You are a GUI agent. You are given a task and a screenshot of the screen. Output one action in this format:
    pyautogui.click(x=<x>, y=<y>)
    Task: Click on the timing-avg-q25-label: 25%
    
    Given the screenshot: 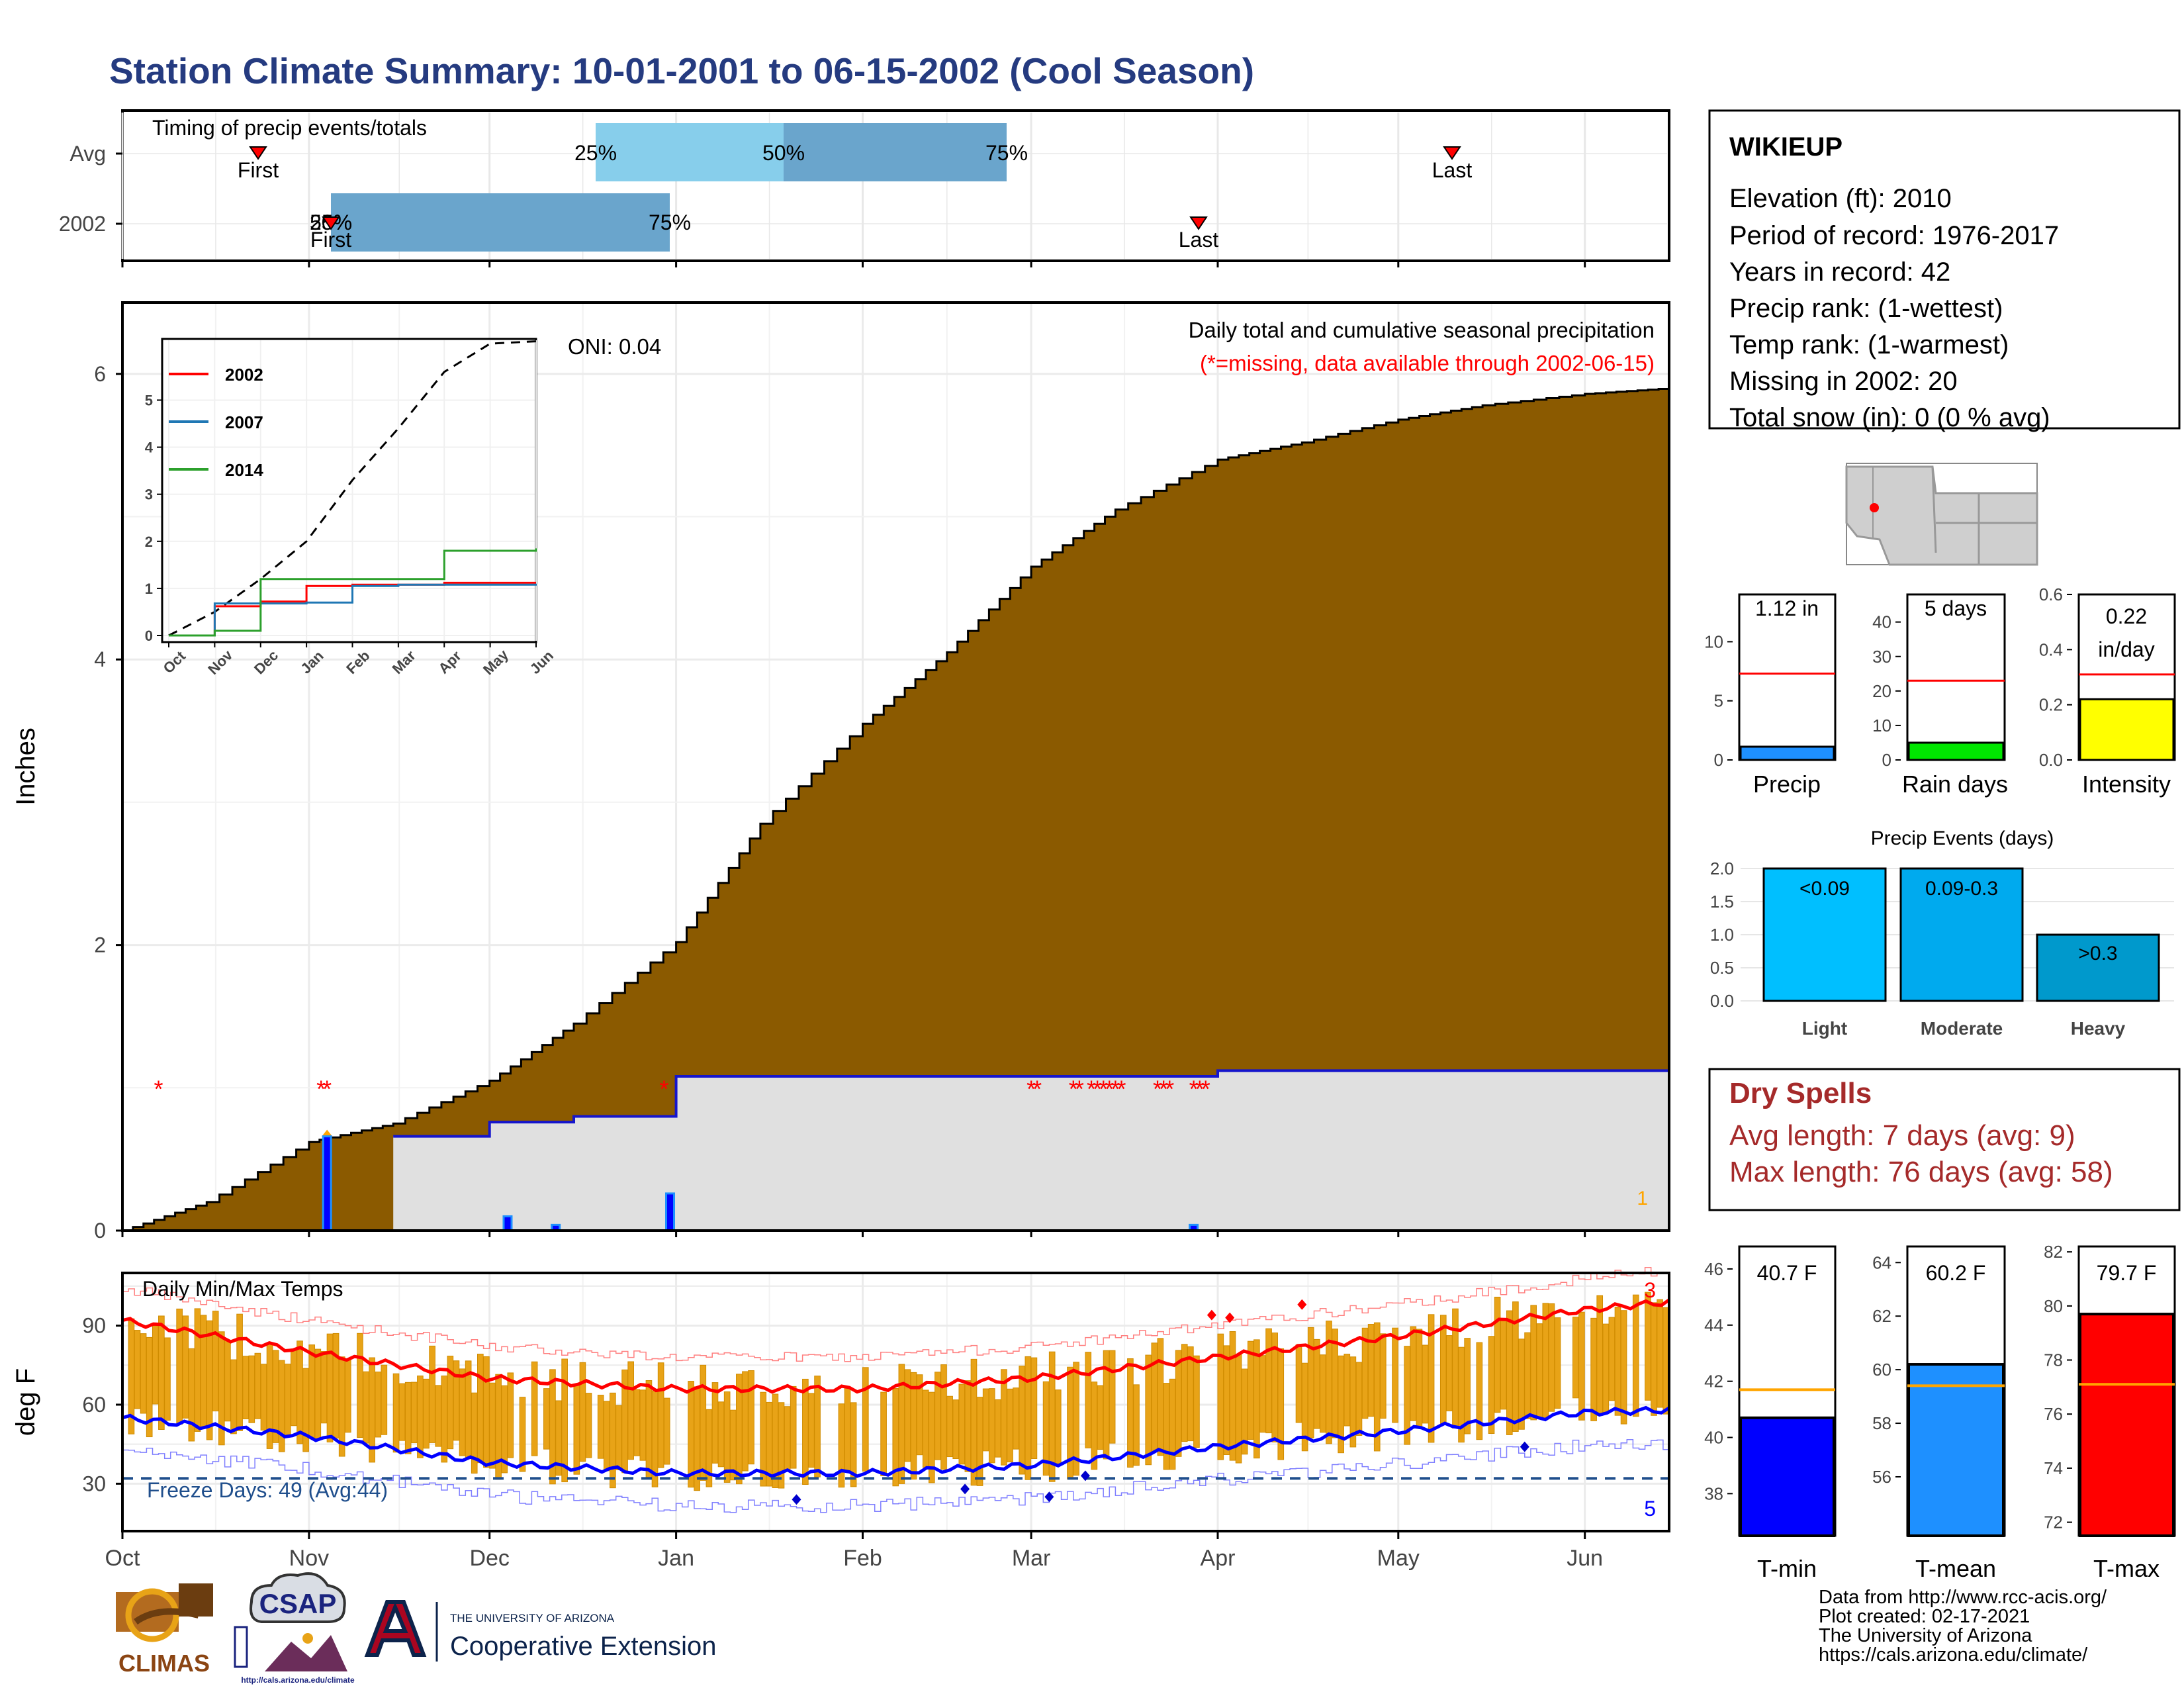 What is the action you would take?
    pyautogui.click(x=595, y=153)
    